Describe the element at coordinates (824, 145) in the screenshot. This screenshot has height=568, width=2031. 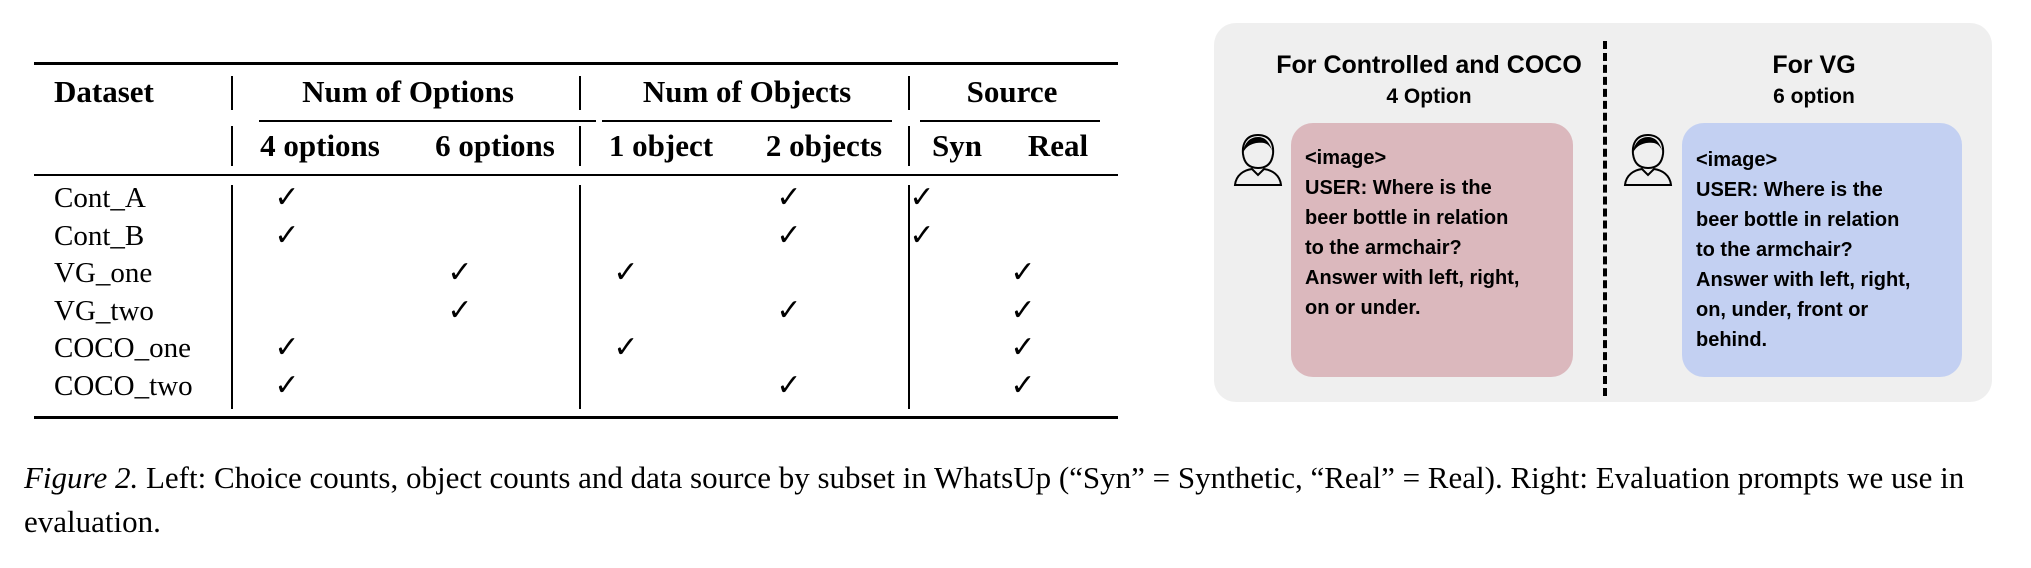
I see `subheader-2-objects: 2 objects` at that location.